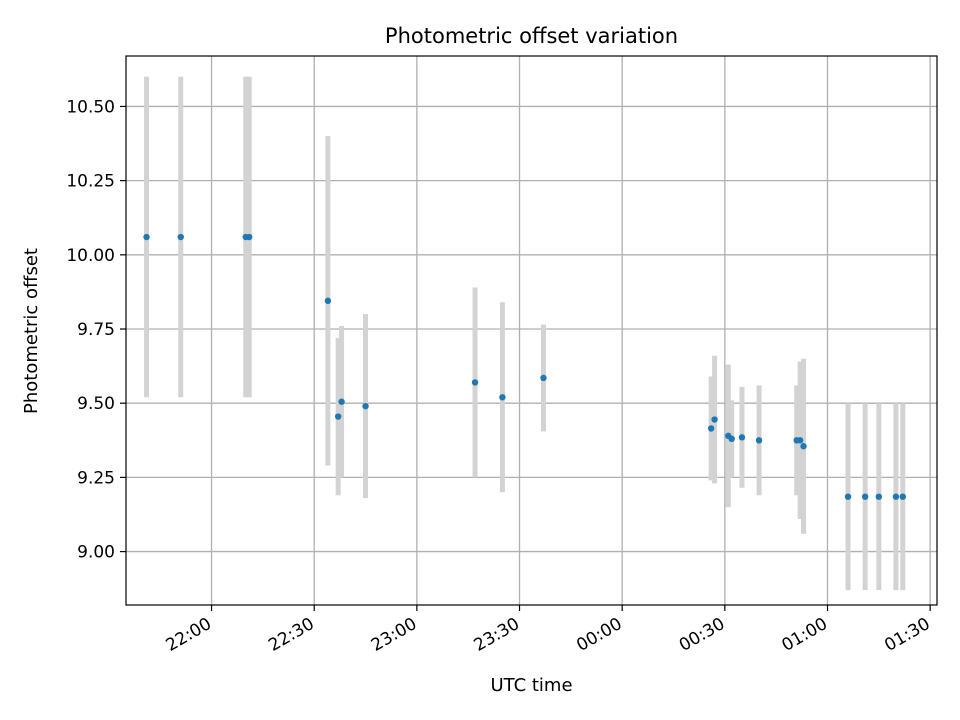 This screenshot has width=960, height=720. I want to click on y-tick-label: 9.50, so click(96, 404).